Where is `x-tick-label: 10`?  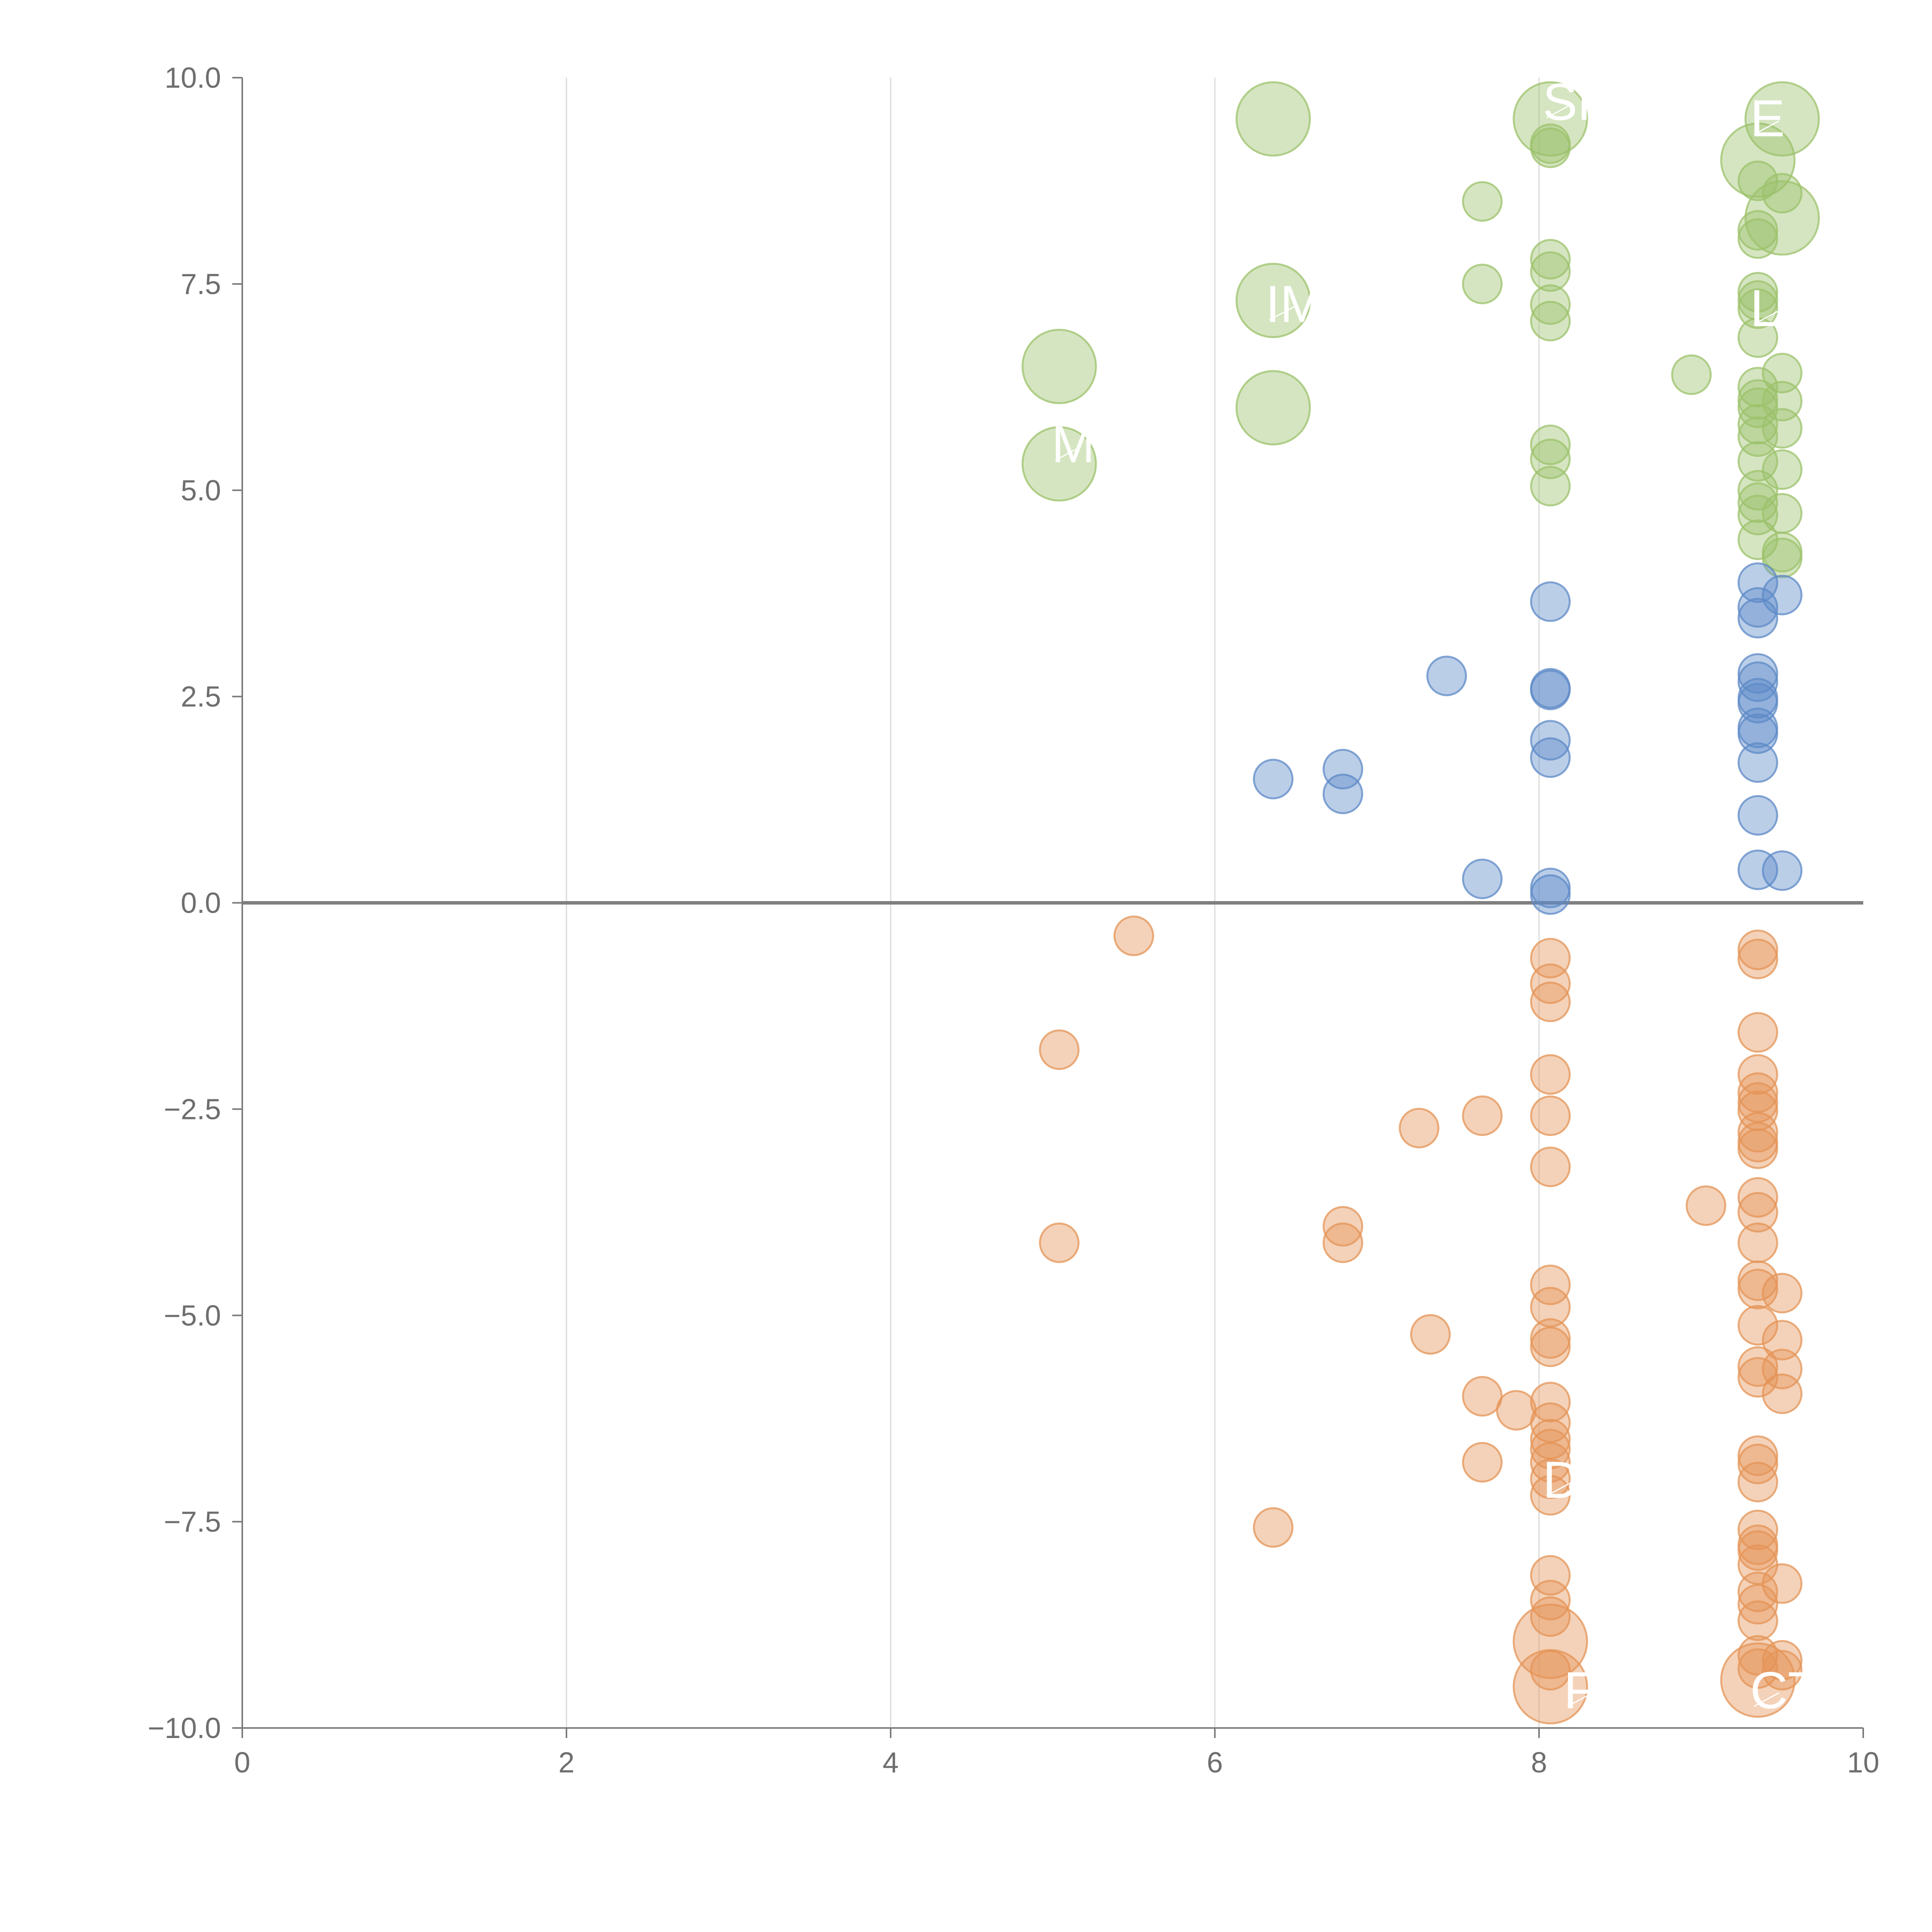 x-tick-label: 10 is located at coordinates (1863, 1763).